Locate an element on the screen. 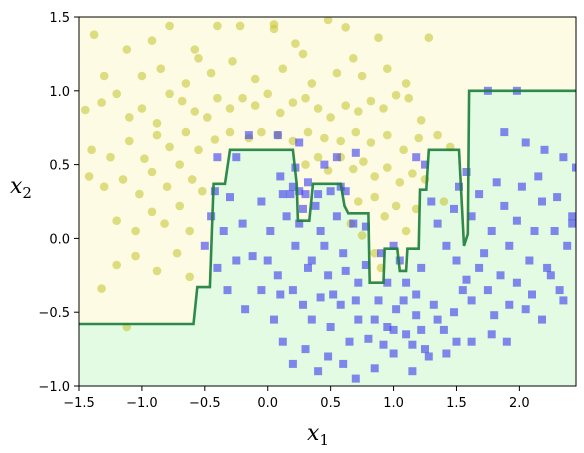 This screenshot has height=453, width=584. y-axis-label-main: x is located at coordinates (16, 186).